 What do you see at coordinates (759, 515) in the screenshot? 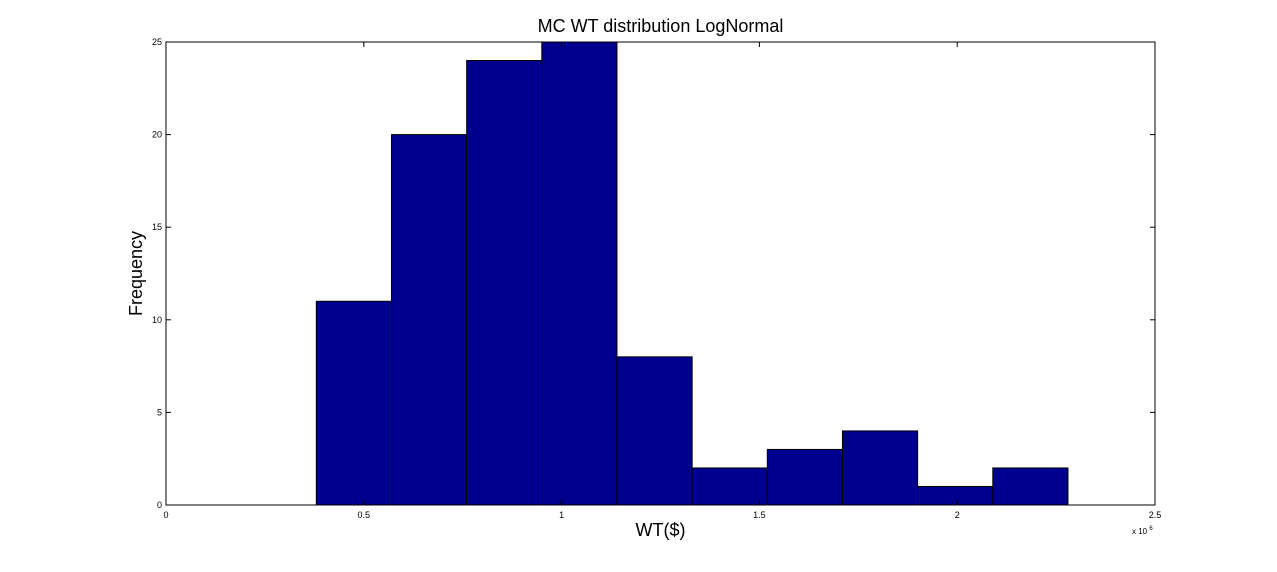
I see `x-tick-label: 1.5` at bounding box center [759, 515].